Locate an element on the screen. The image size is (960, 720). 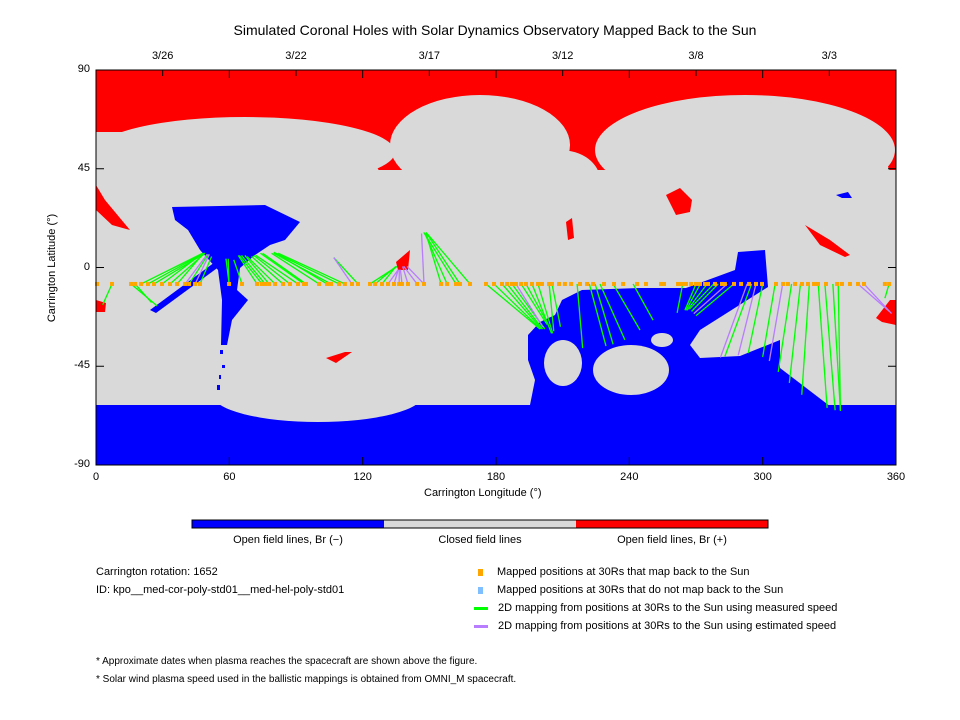
date-label: 3/22 is located at coordinates (296, 56).